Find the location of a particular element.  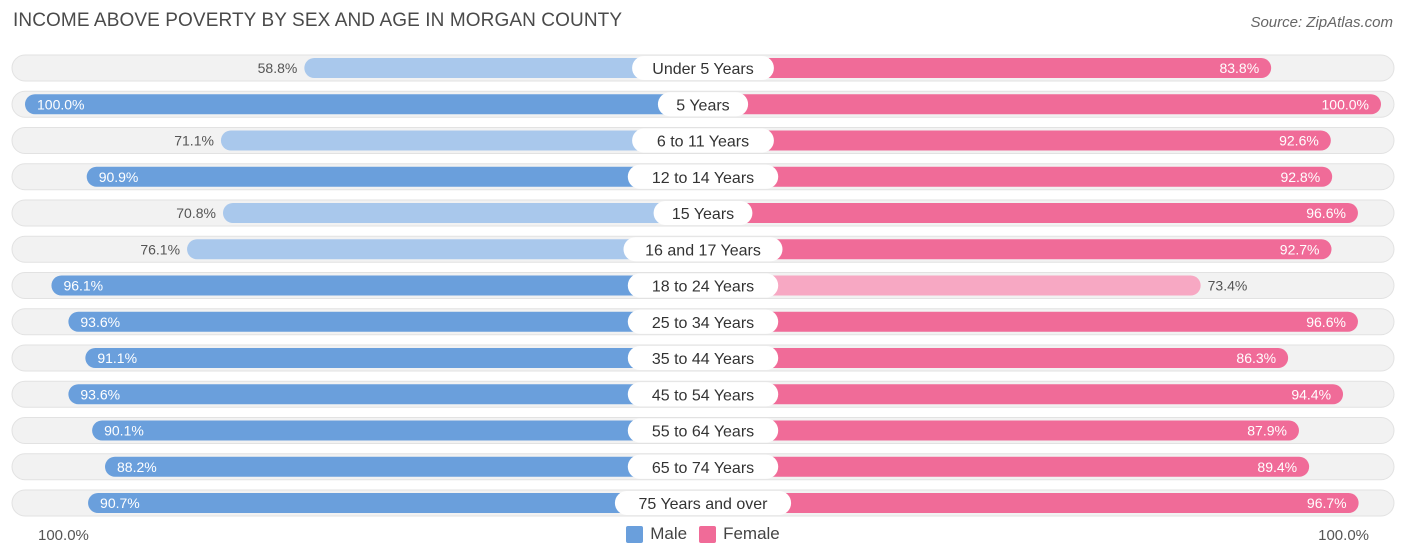

data-label-female: 86.3% is located at coordinates (1256, 358).